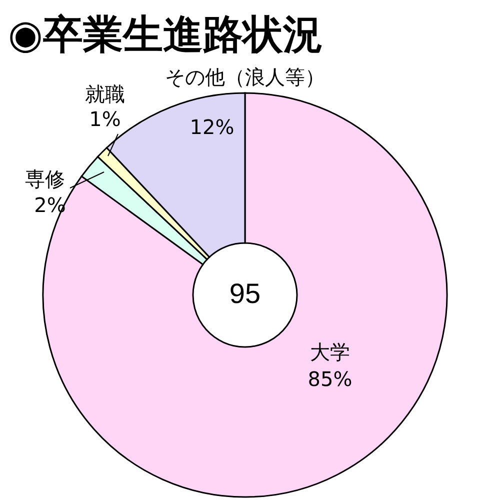 Image resolution: width=490 pixels, height=500 pixels. Describe the element at coordinates (165, 35) in the screenshot. I see `chart-title: ◉卒業生進路状況` at that location.